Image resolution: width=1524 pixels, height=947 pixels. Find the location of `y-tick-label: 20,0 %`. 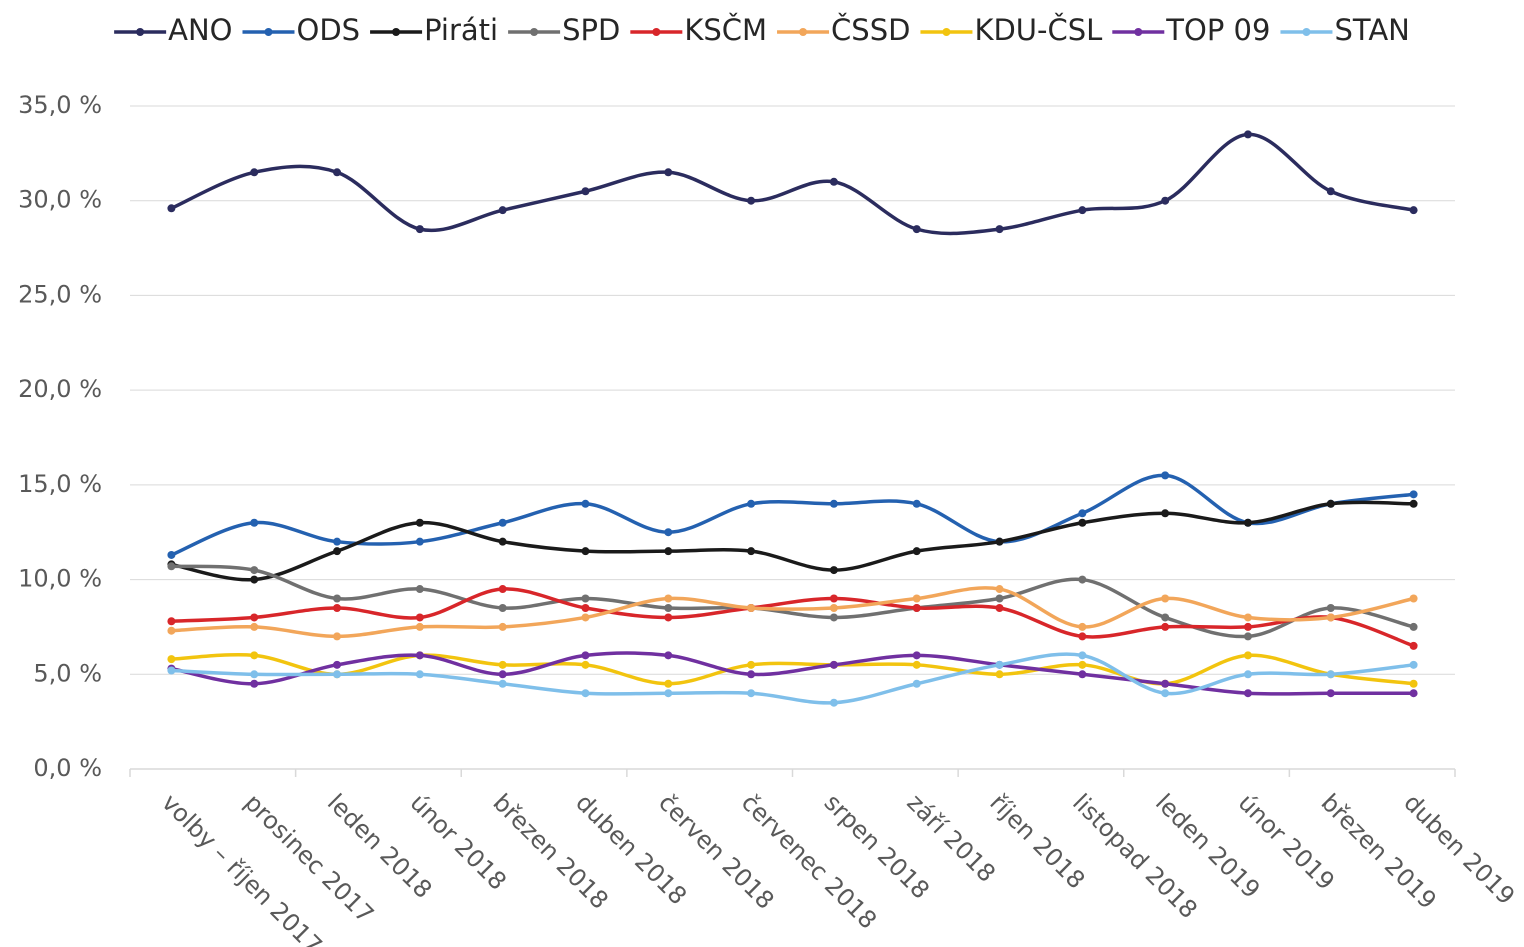

y-tick-label: 20,0 % is located at coordinates (60, 389).